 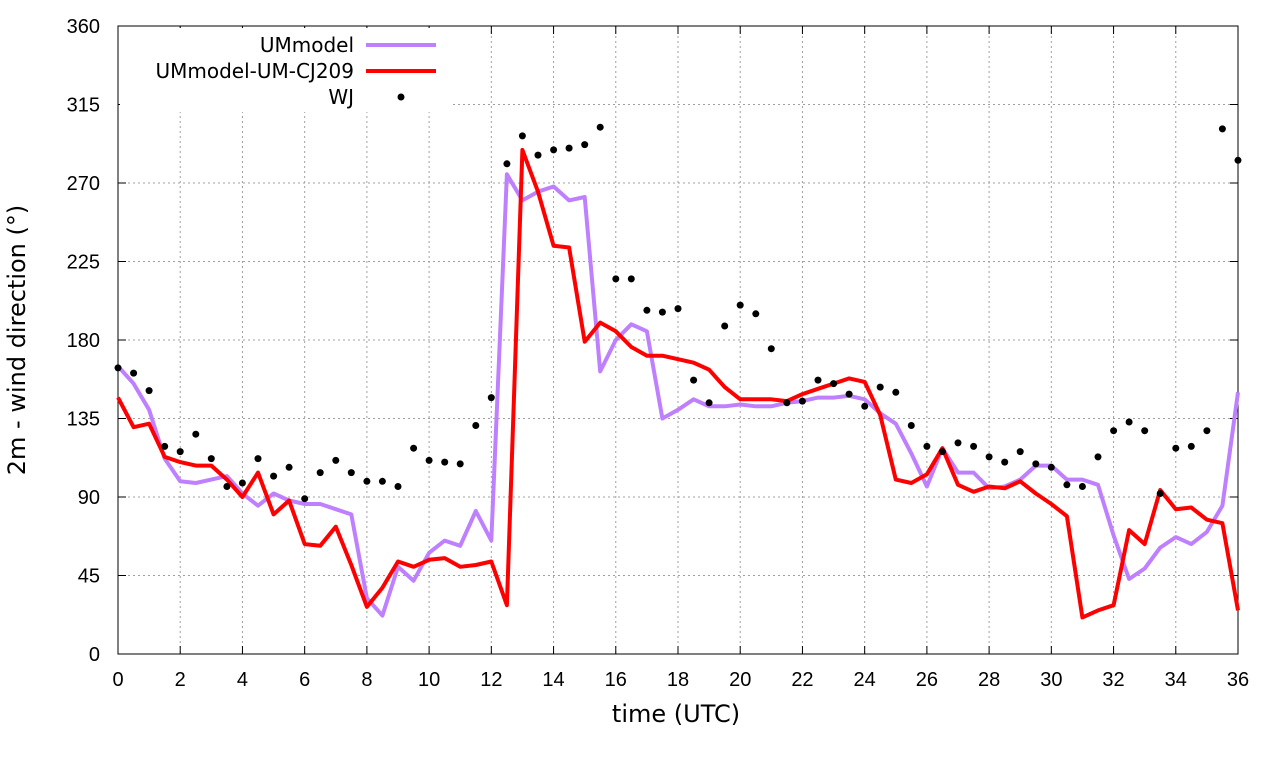 What do you see at coordinates (927, 680) in the screenshot?
I see `x-tick-label: 26` at bounding box center [927, 680].